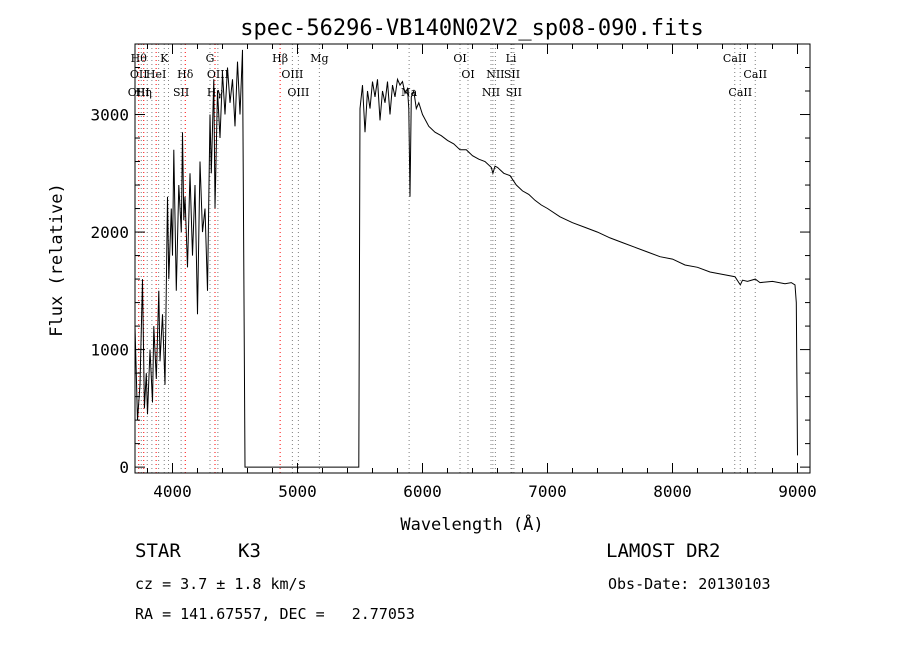 This screenshot has width=900, height=650. I want to click on x-tick-label: 6000, so click(422, 491).